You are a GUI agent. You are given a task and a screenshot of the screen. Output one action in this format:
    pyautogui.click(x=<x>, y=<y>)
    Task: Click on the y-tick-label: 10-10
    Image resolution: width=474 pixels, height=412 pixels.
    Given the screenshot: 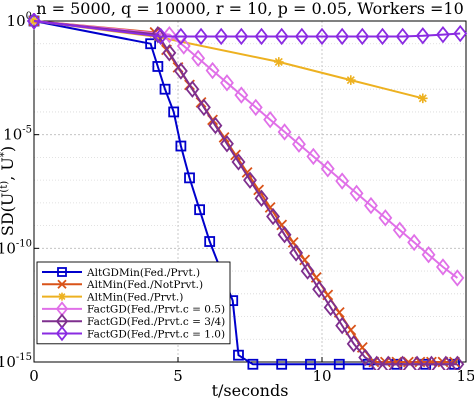 What is the action you would take?
    pyautogui.click(x=16, y=247)
    